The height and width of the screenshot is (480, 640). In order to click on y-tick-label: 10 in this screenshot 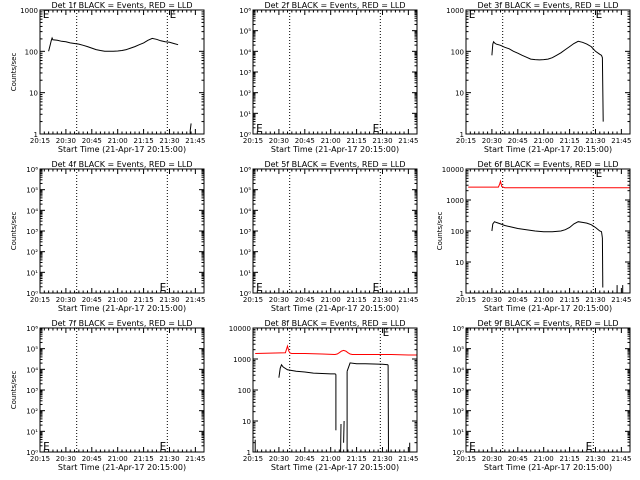, I will do `click(459, 263)`.